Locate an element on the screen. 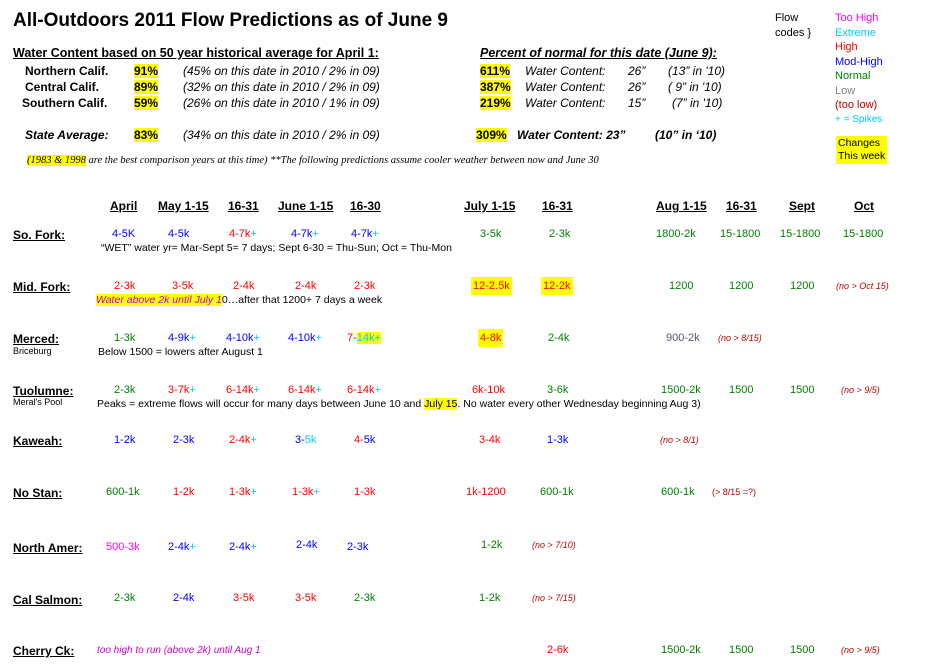 This screenshot has height=671, width=925. col-oct: Oct is located at coordinates (864, 206).